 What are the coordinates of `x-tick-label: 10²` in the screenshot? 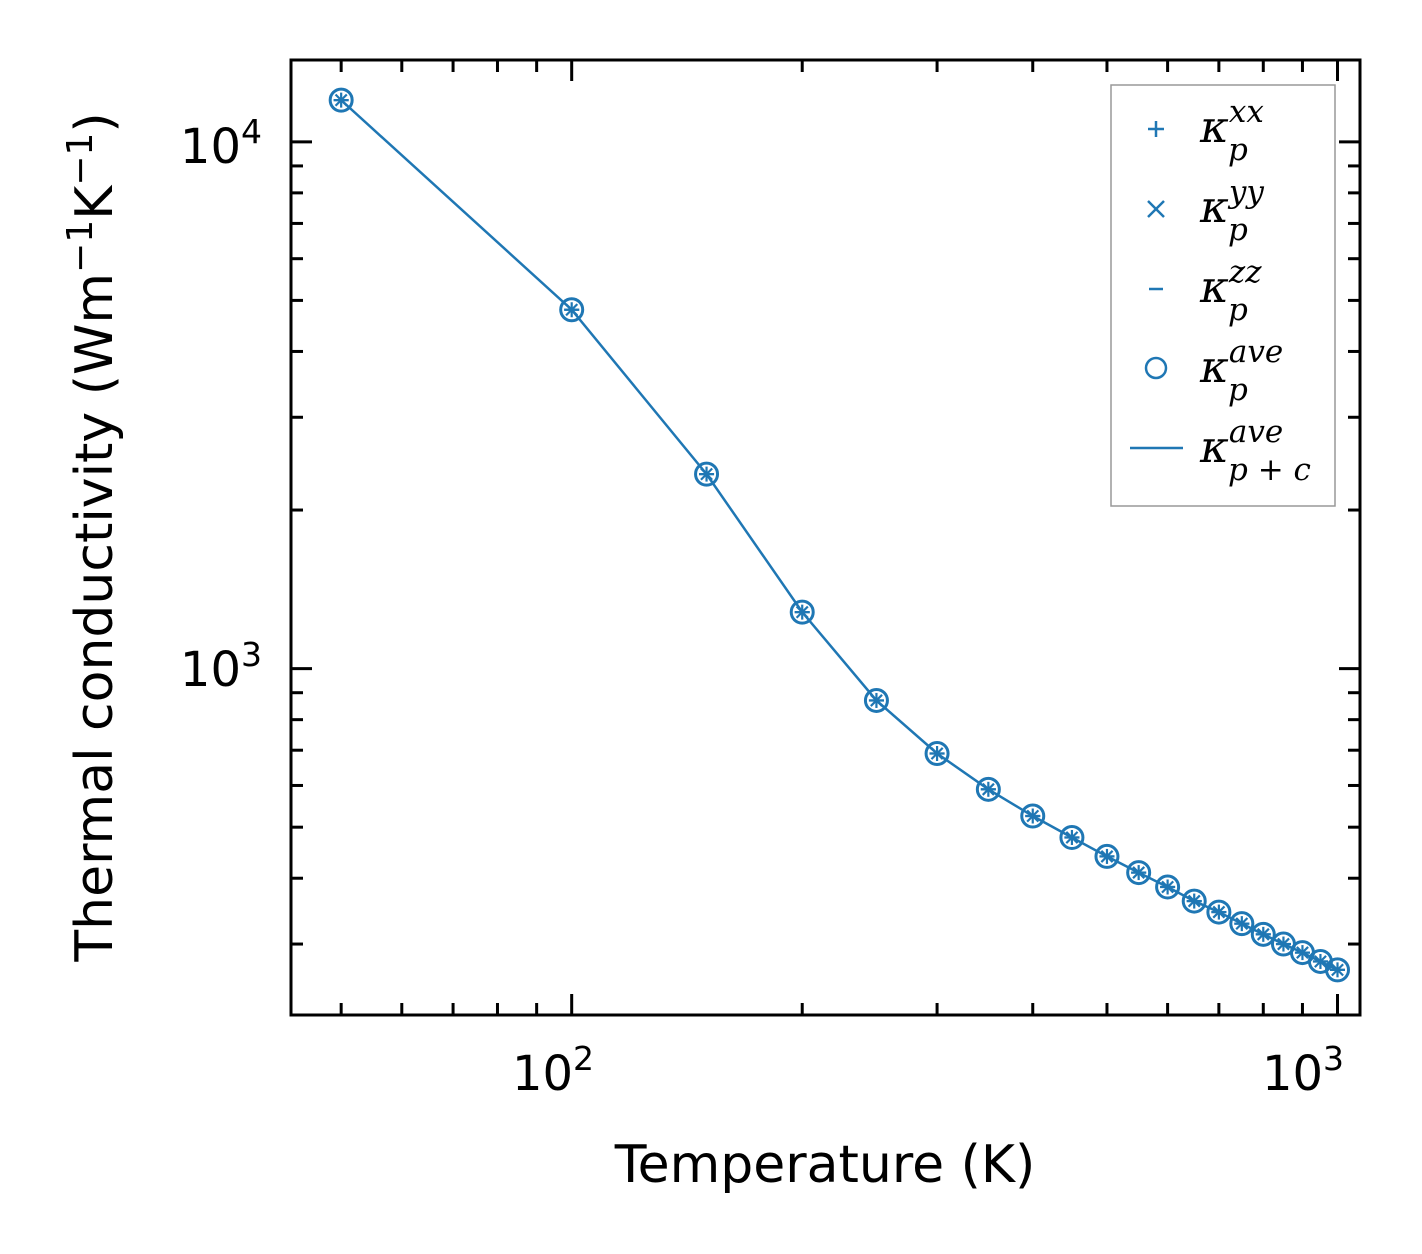 It's located at (553, 1070).